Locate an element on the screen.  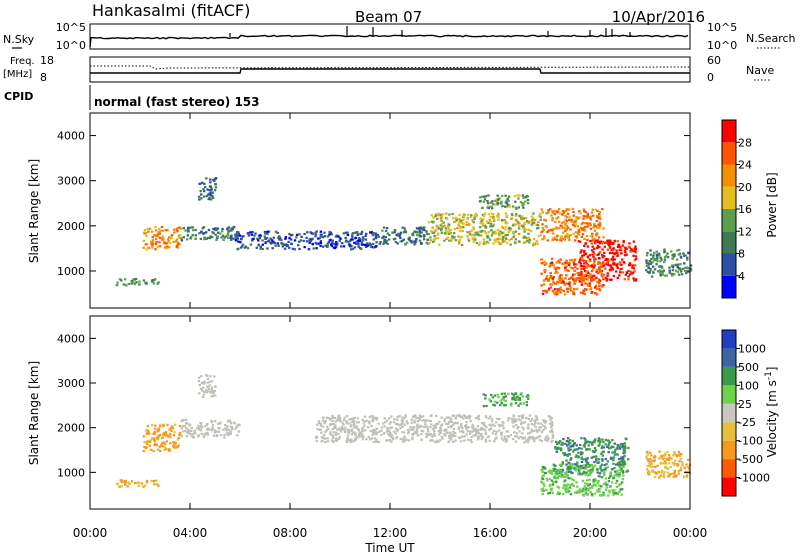
freq-trace-line is located at coordinates (390, 71).